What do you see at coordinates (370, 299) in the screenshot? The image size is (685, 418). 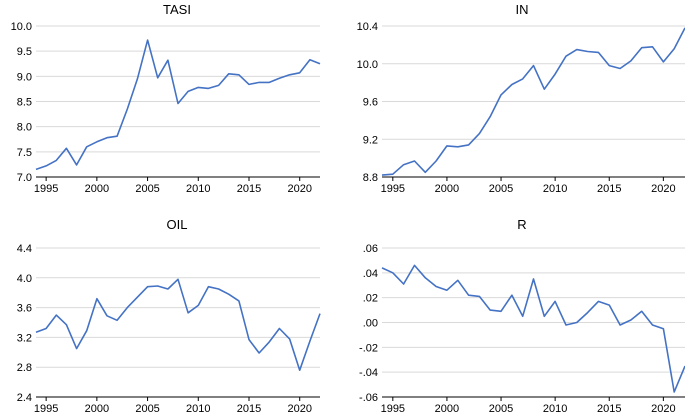 I see `y-tick-label: .02` at bounding box center [370, 299].